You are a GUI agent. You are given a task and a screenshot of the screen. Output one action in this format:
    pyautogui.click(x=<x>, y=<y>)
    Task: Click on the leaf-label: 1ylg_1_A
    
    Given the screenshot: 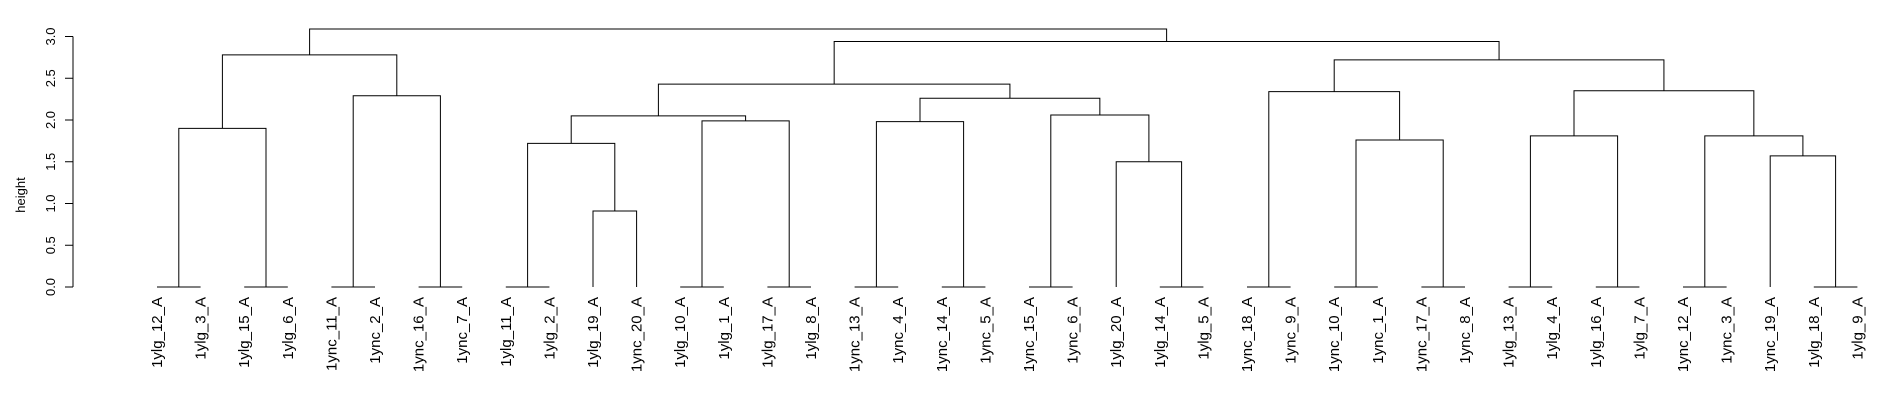 What is the action you would take?
    pyautogui.click(x=724, y=328)
    